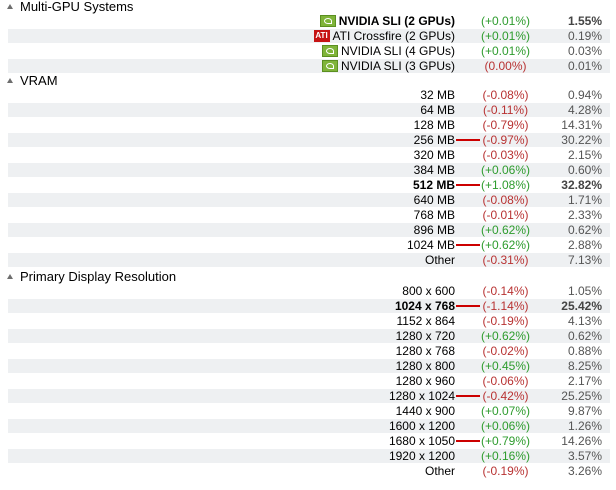 Image resolution: width=616 pixels, height=490 pixels. I want to click on percent-value: 2.33%, so click(584, 215).